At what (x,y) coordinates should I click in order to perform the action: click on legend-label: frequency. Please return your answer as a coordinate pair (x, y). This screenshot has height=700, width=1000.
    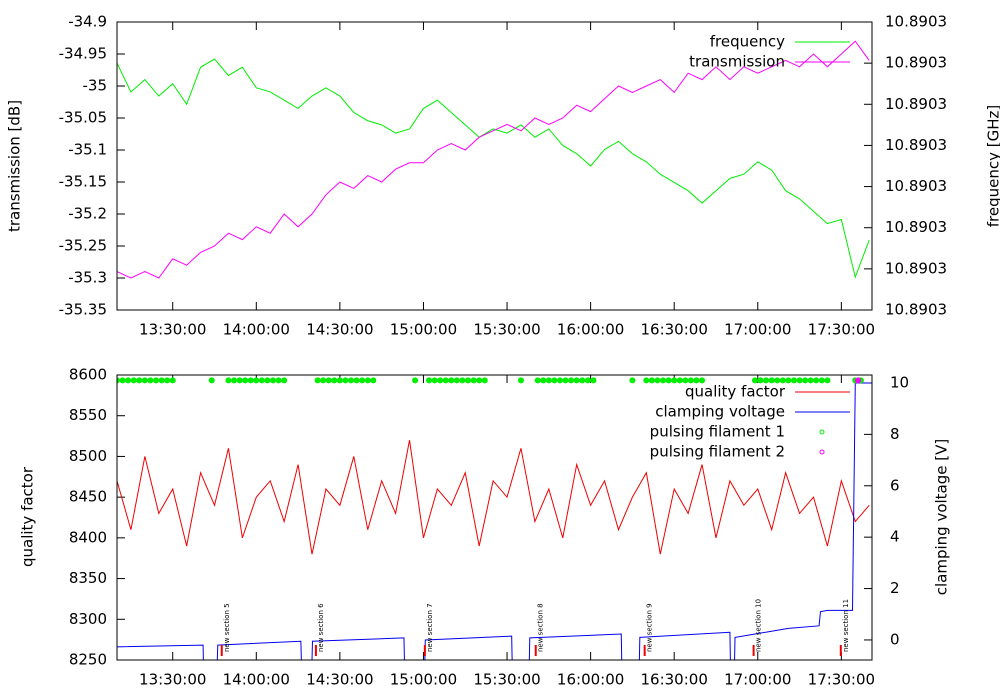
    Looking at the image, I should click on (747, 42).